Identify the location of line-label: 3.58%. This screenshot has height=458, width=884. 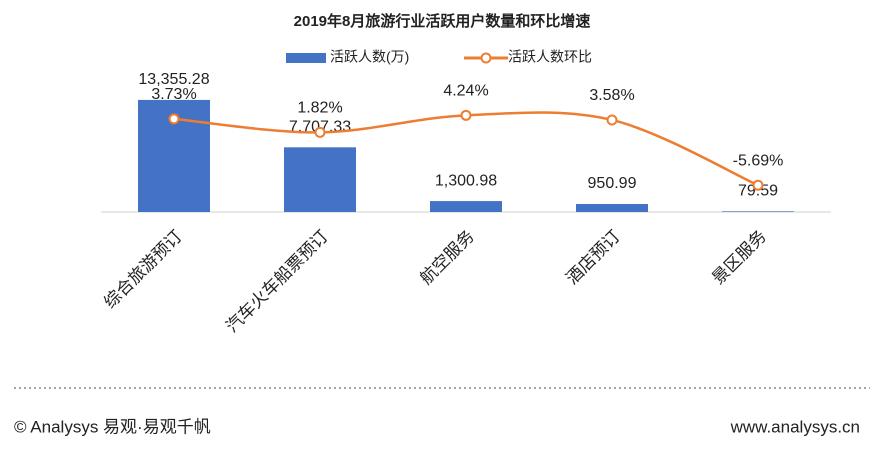
(611, 95).